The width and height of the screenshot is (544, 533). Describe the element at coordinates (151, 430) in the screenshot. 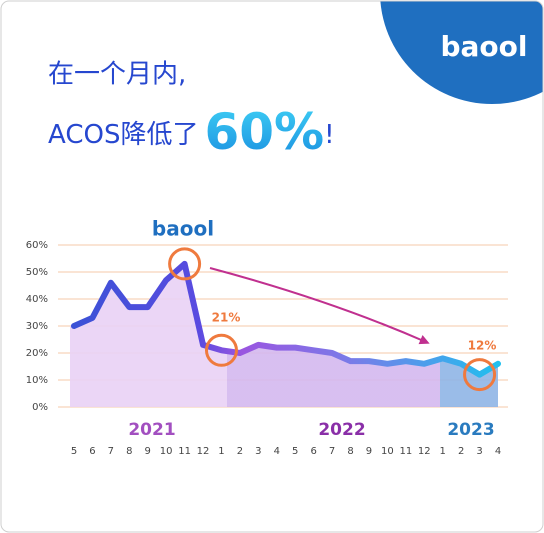

I see `year-label: 2021` at that location.